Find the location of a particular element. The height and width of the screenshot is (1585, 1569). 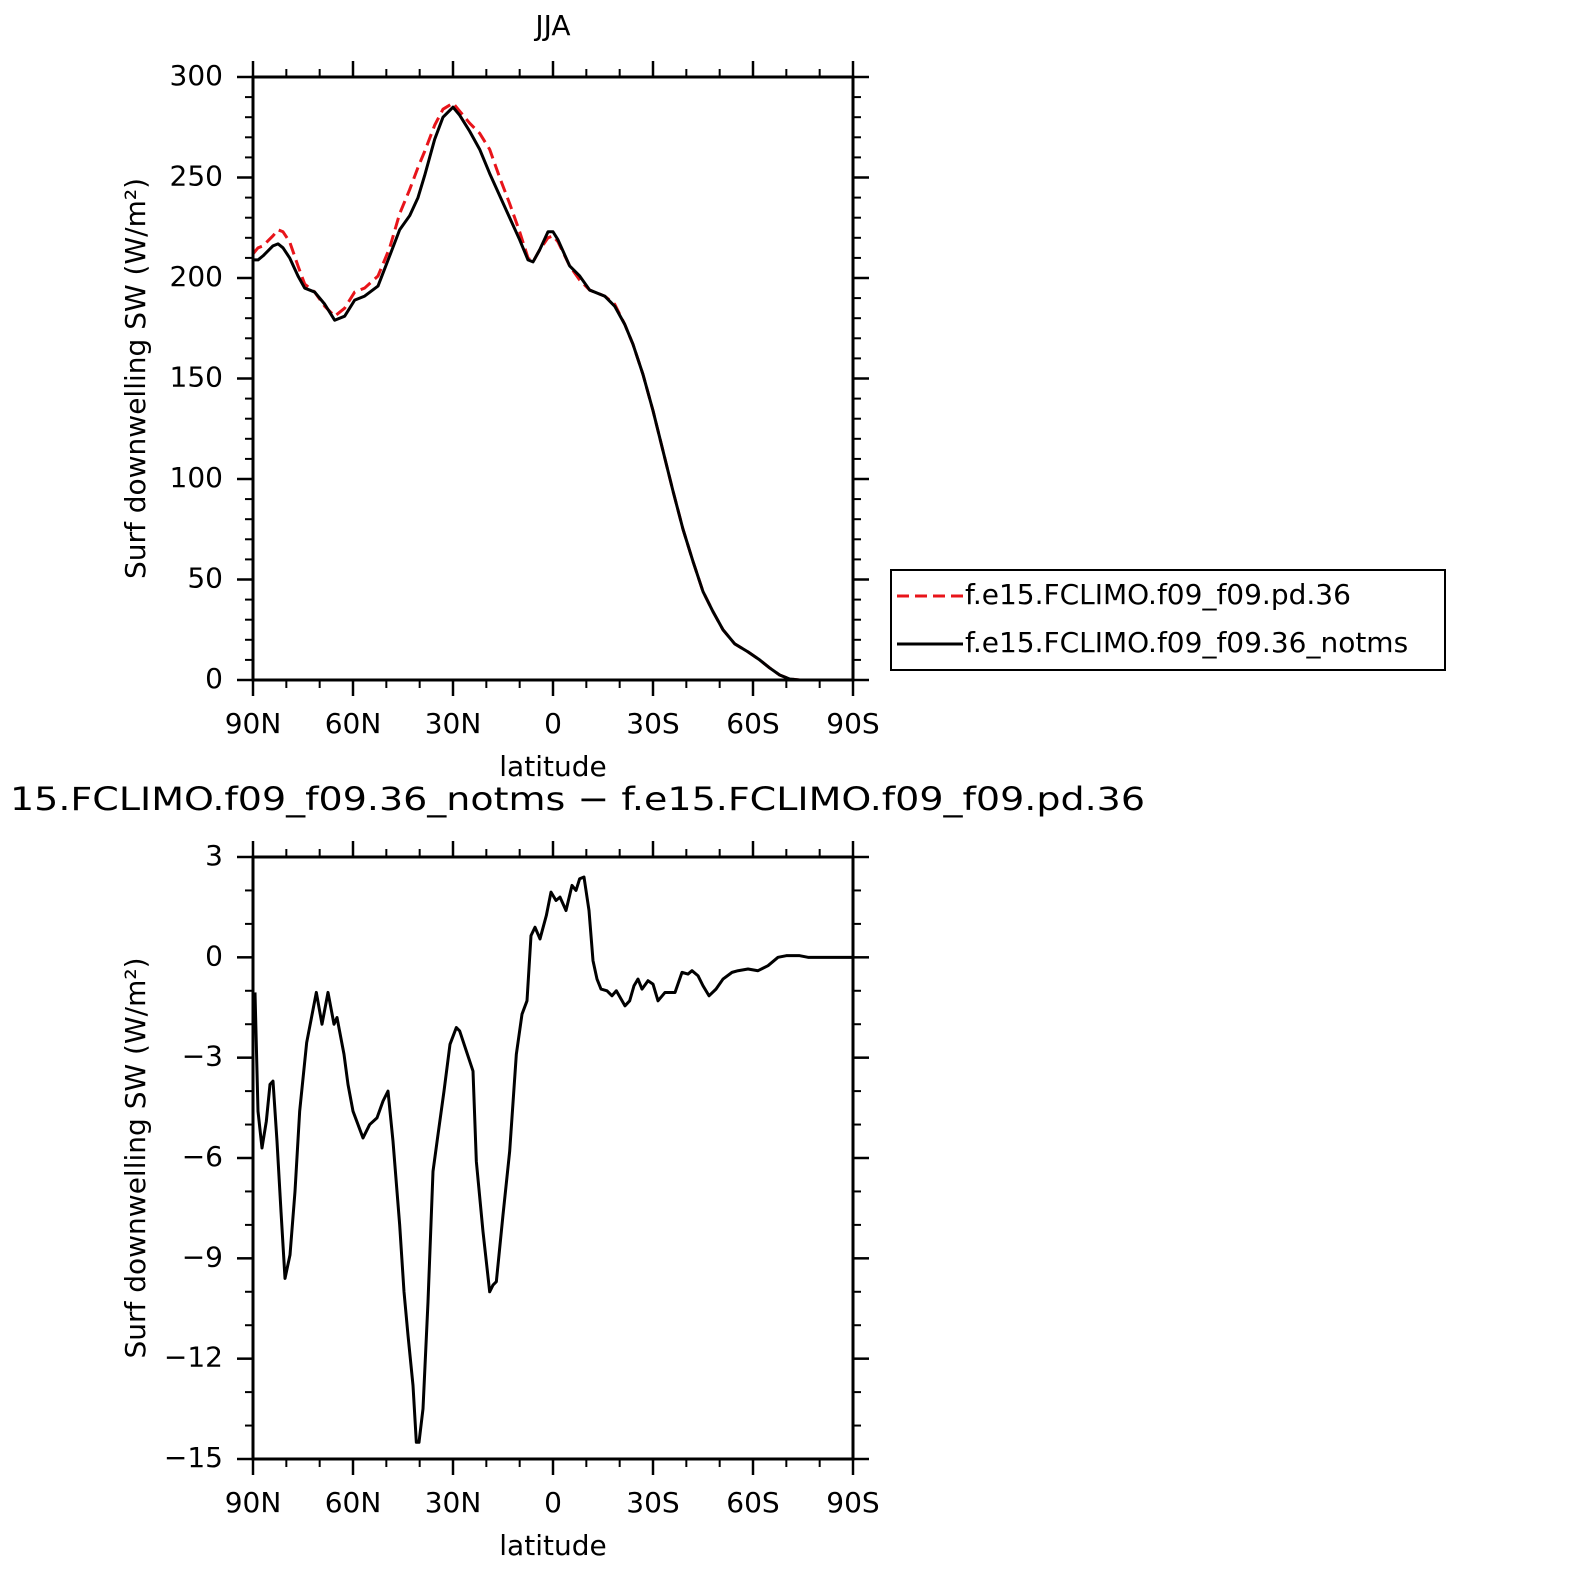

legend-label: f.e15.FCLIMO.f09_f09.36_notms is located at coordinates (1186, 642).